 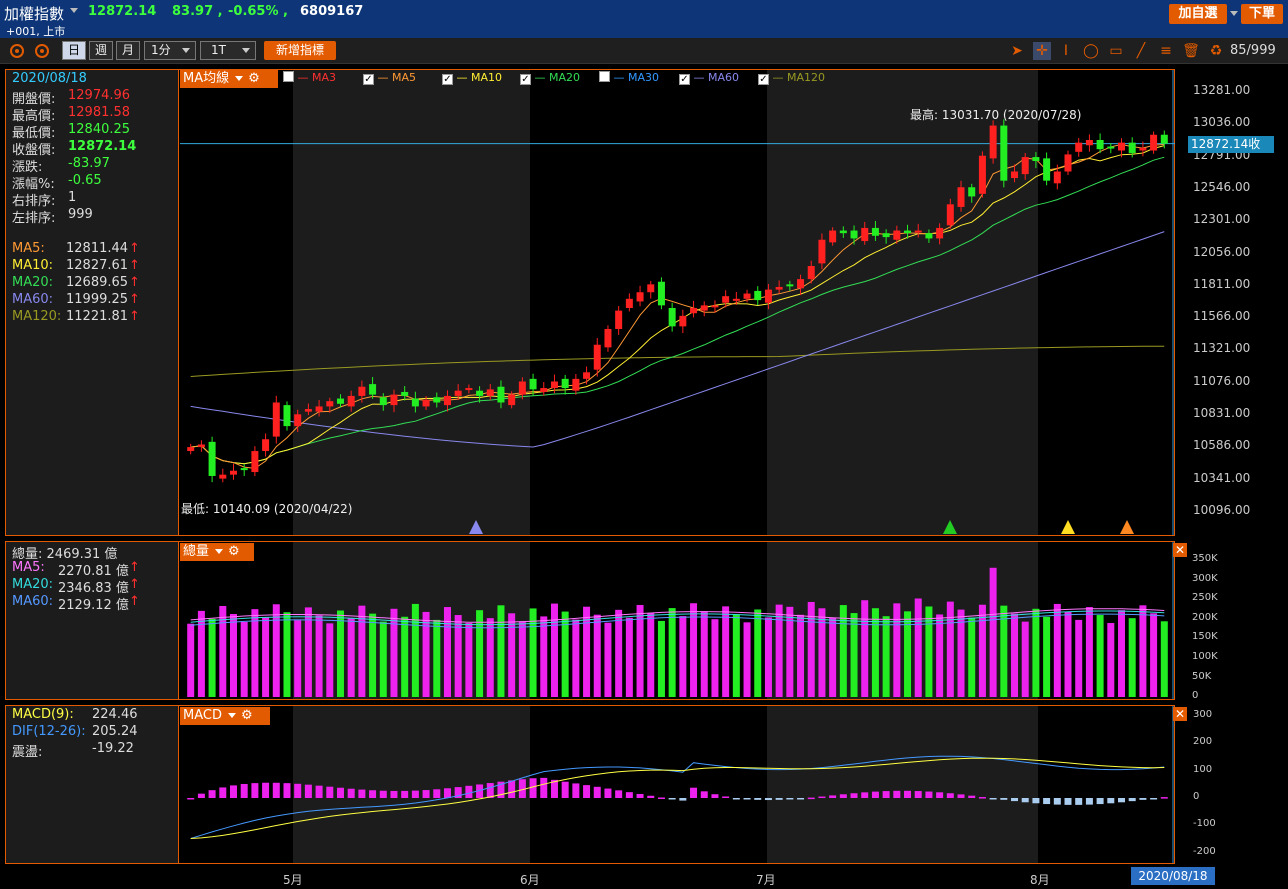 What do you see at coordinates (1166, 51) in the screenshot?
I see `fibonacci-icon: ≡` at bounding box center [1166, 51].